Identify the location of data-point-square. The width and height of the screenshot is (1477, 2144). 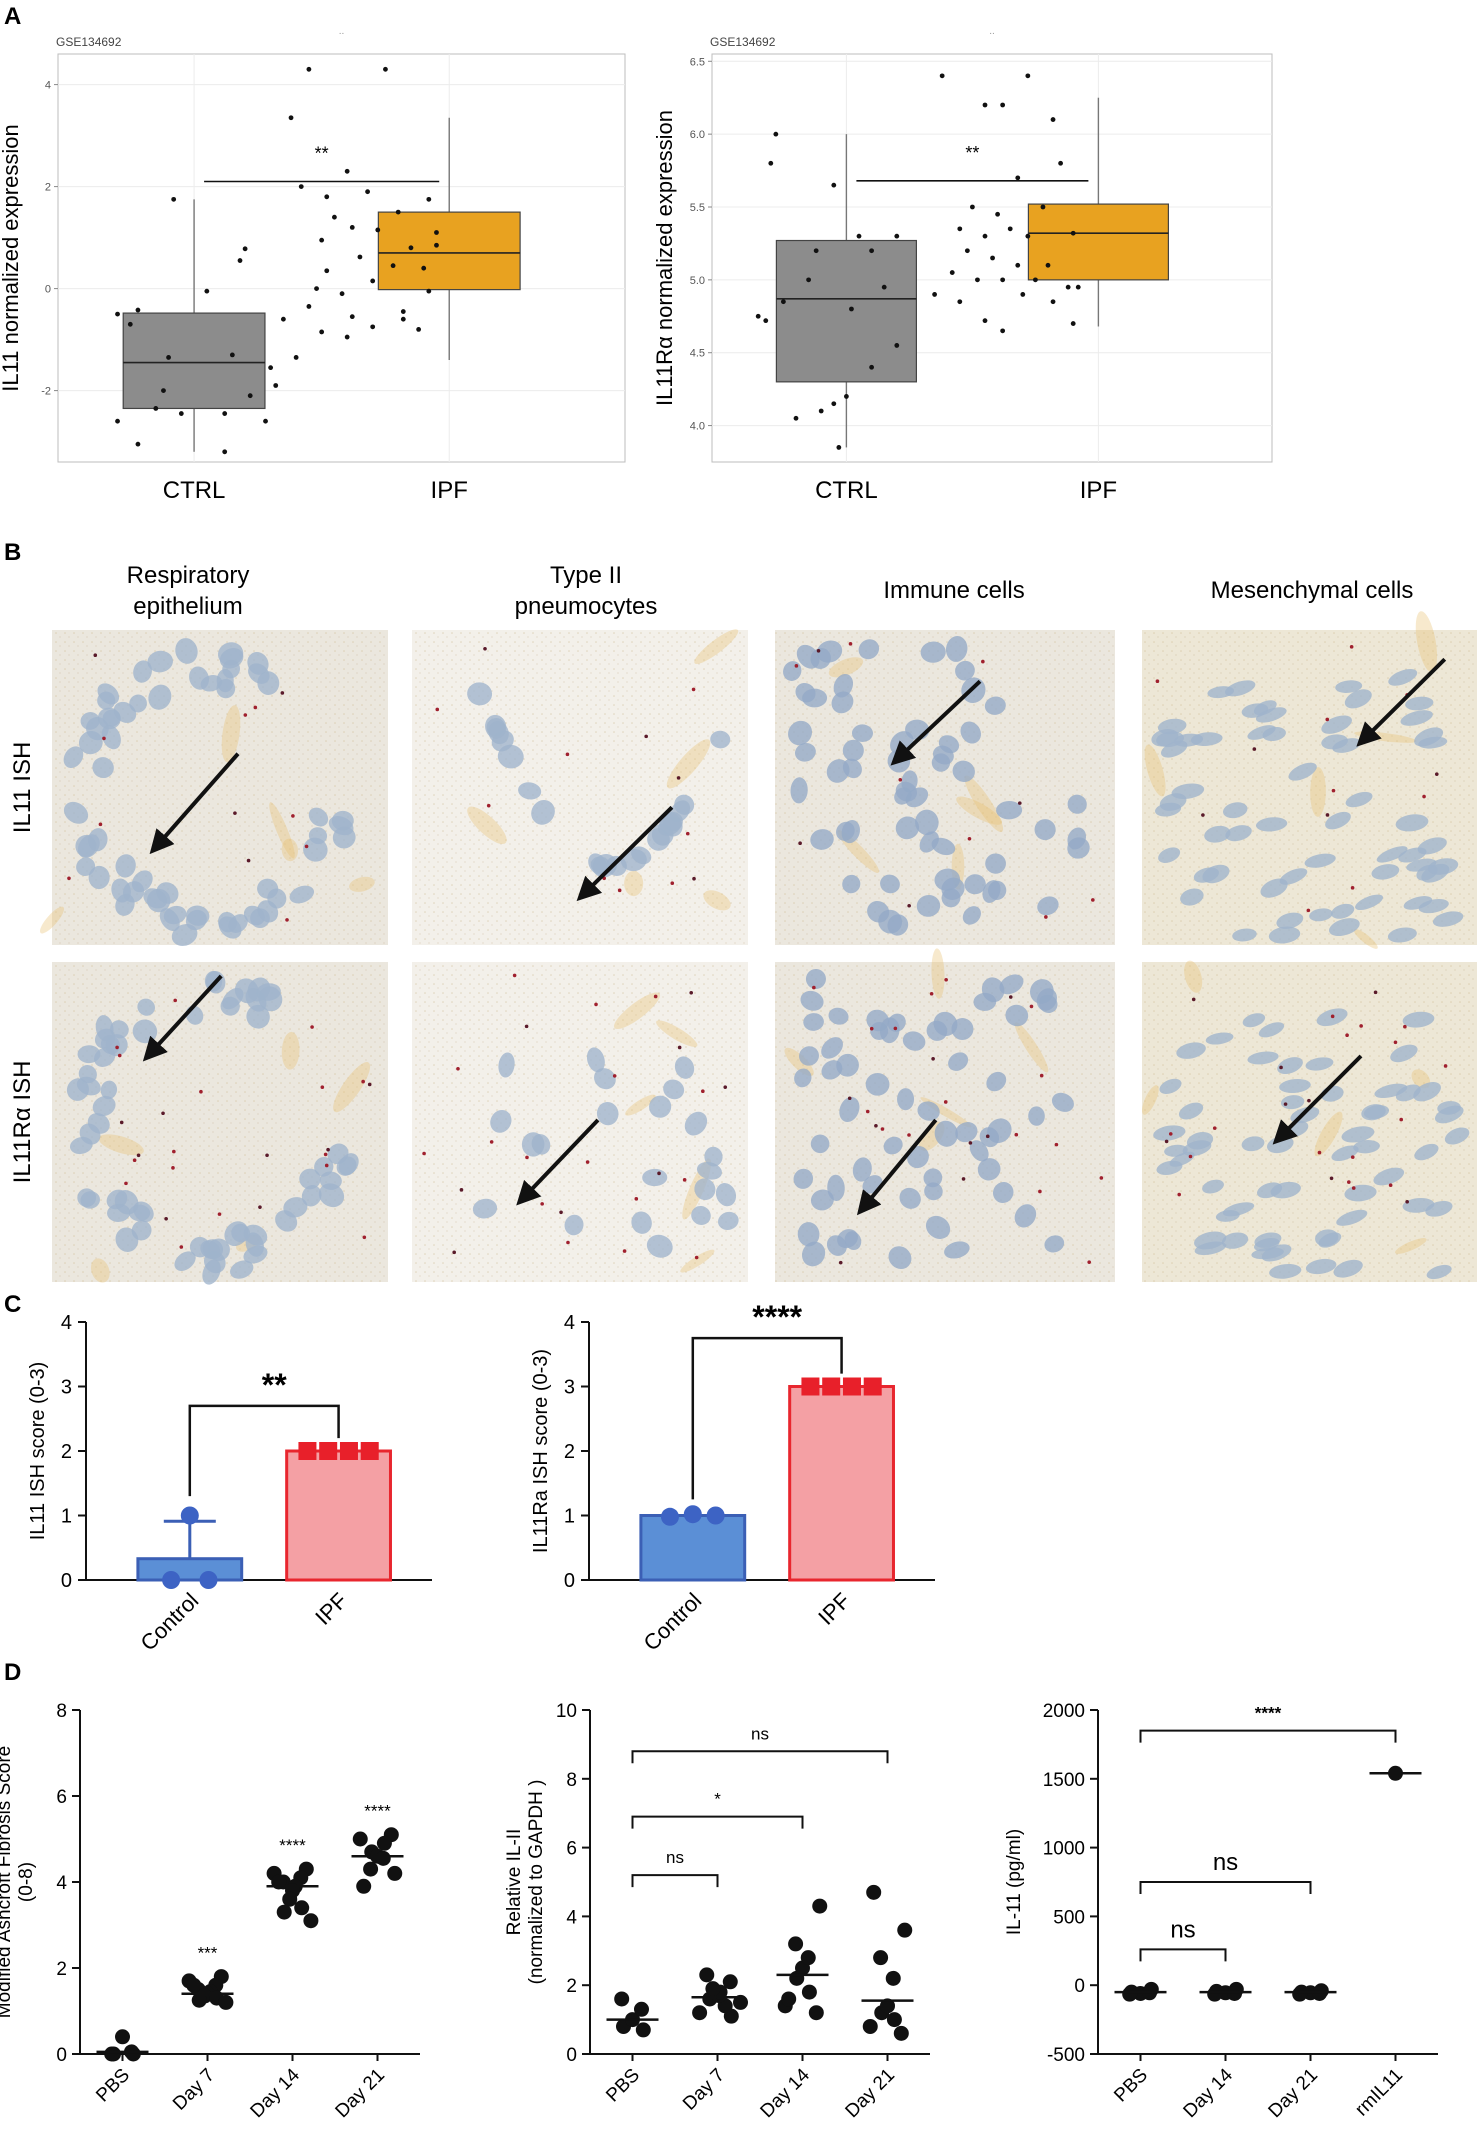
(810, 1386).